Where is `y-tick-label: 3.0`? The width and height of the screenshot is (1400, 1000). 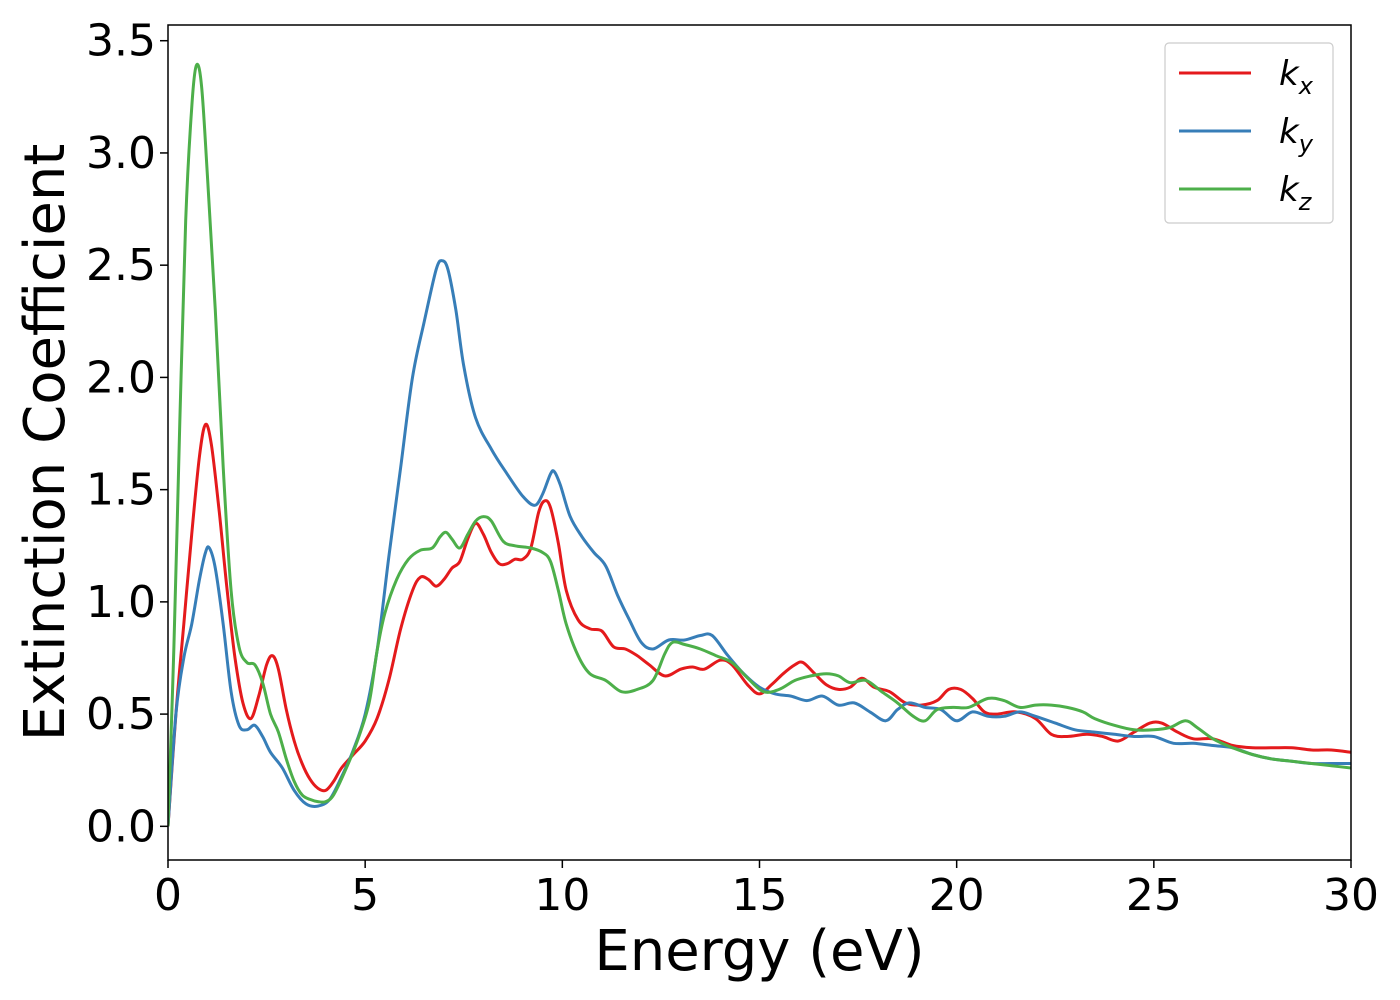
y-tick-label: 3.0 is located at coordinates (121, 153).